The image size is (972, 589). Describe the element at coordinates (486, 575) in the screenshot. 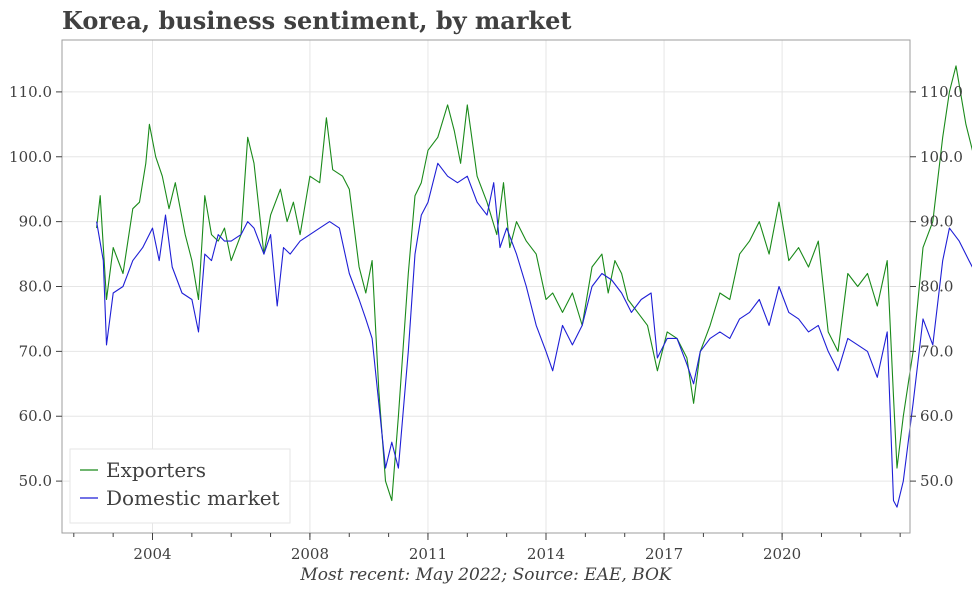

I see `source-note: Most recent: May 2022; Source: EAE, BOK` at that location.